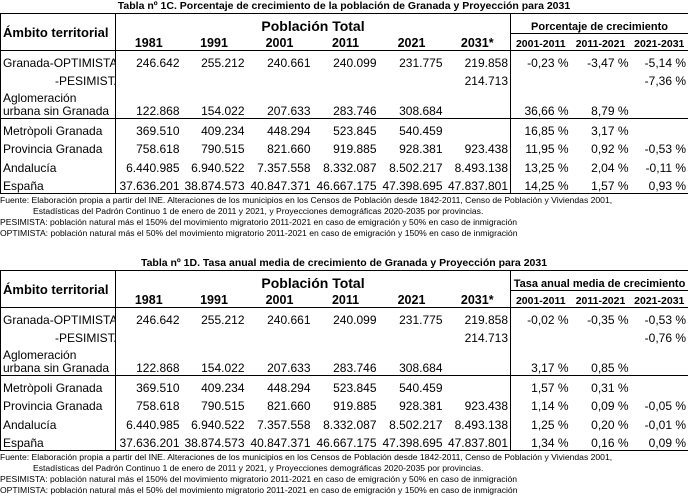  Describe the element at coordinates (23, 443) in the screenshot. I see `row-label: España` at that location.